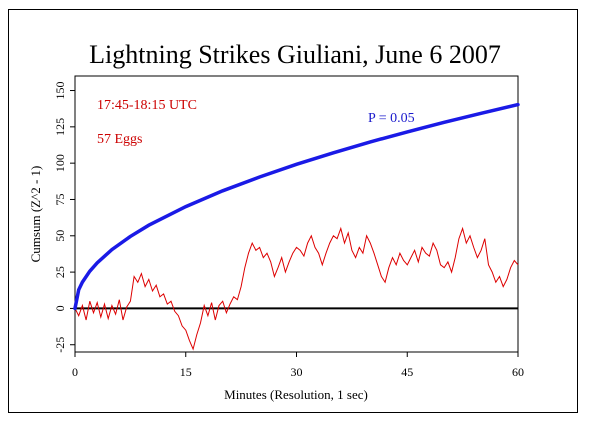 The width and height of the screenshot is (596, 427). Describe the element at coordinates (35, 214) in the screenshot. I see `y-axis-label: Cumsum (Z^2 - 1)` at that location.